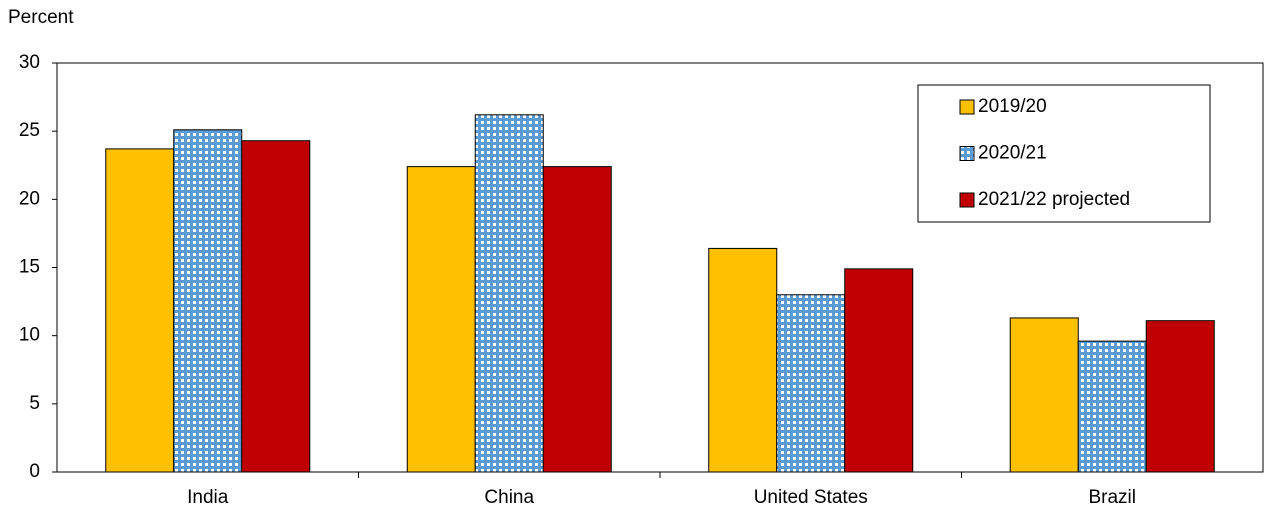 This screenshot has width=1265, height=510. Describe the element at coordinates (811, 497) in the screenshot. I see `x-tick-label: United States` at that location.